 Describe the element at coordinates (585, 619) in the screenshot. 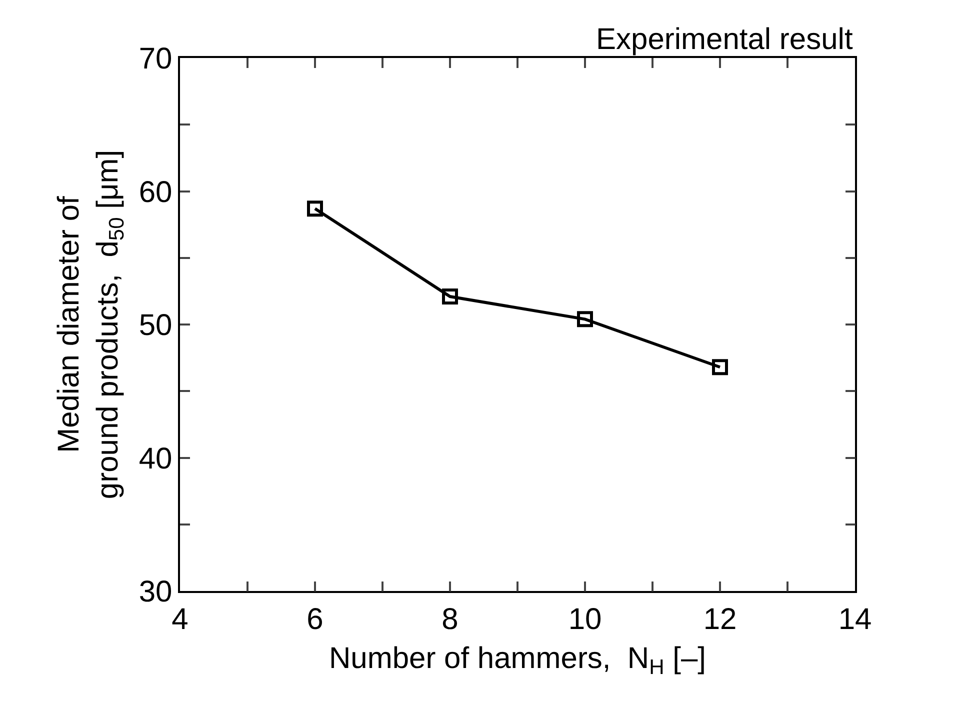

I see `x-tick-label: 10` at that location.